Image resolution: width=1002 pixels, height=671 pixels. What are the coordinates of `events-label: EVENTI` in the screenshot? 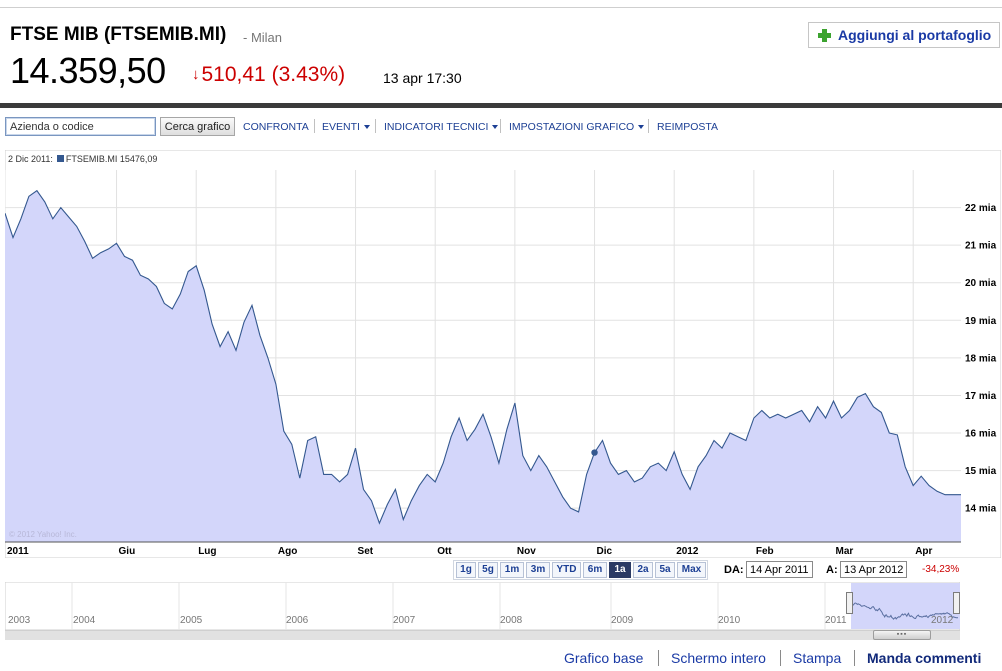 It's located at (341, 127).